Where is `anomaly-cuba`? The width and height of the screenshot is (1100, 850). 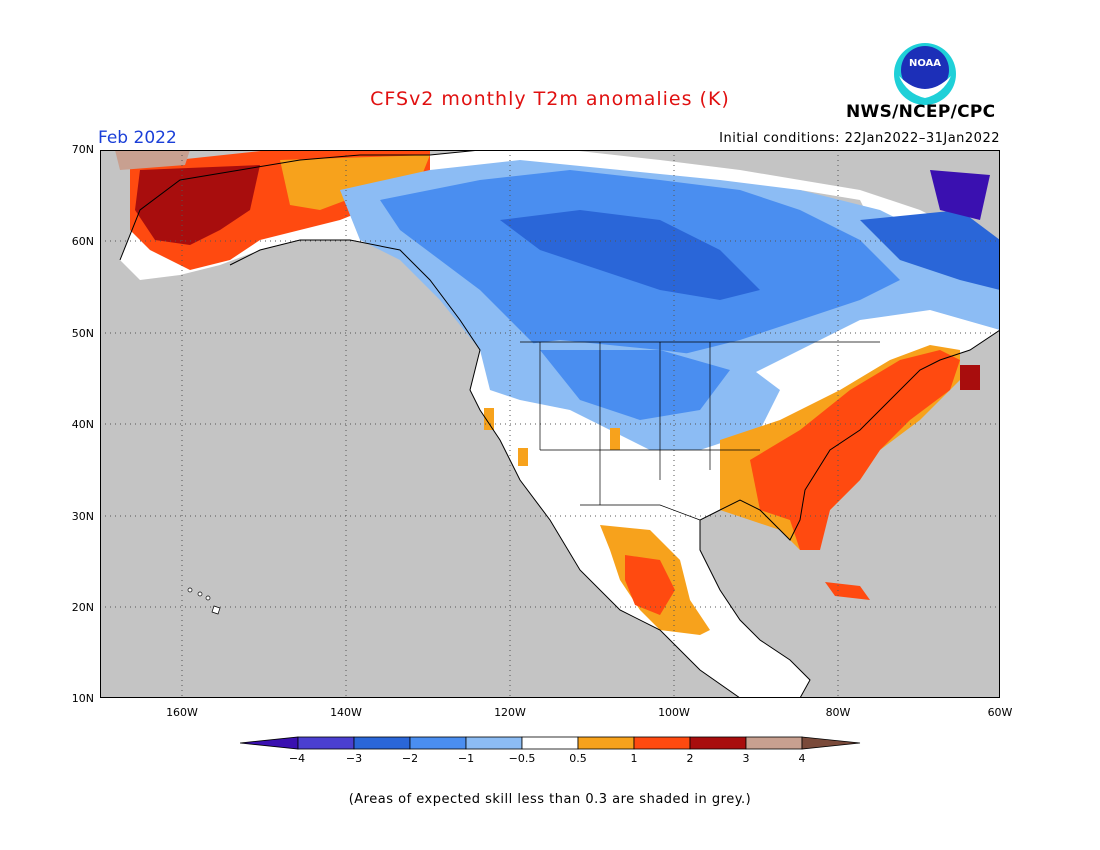
anomaly-cuba is located at coordinates (847, 591).